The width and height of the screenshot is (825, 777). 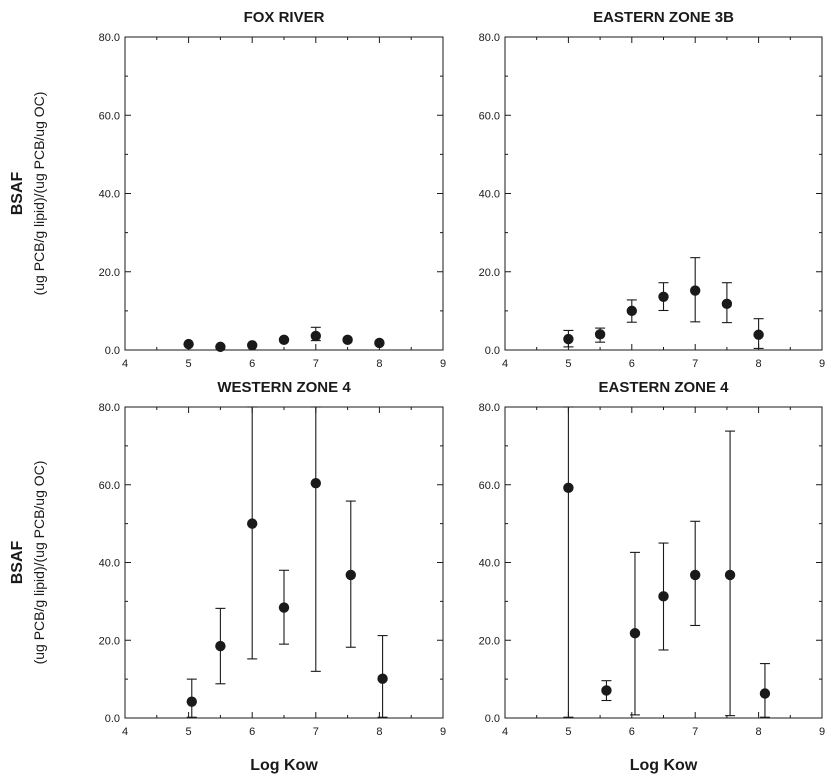 I want to click on chart-title: EASTERN ZONE 3B, so click(x=663, y=17).